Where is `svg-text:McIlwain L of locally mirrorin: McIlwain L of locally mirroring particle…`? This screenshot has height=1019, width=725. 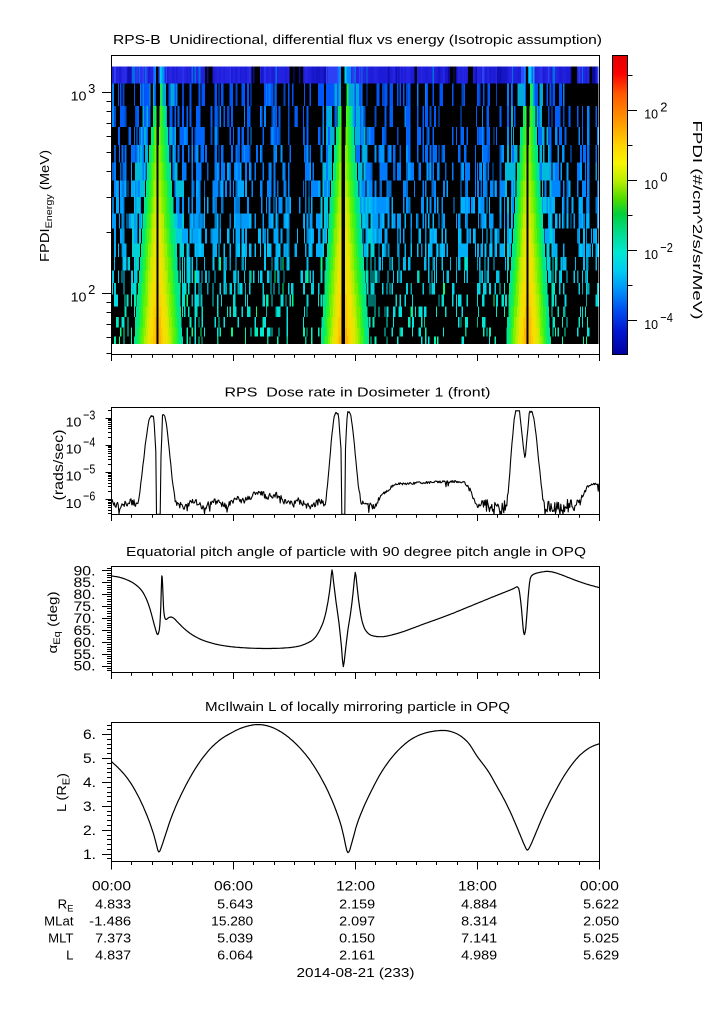
svg-text:McIlwain L of locally mirrorin: McIlwain L of locally mirroring particle… is located at coordinates (357, 706).